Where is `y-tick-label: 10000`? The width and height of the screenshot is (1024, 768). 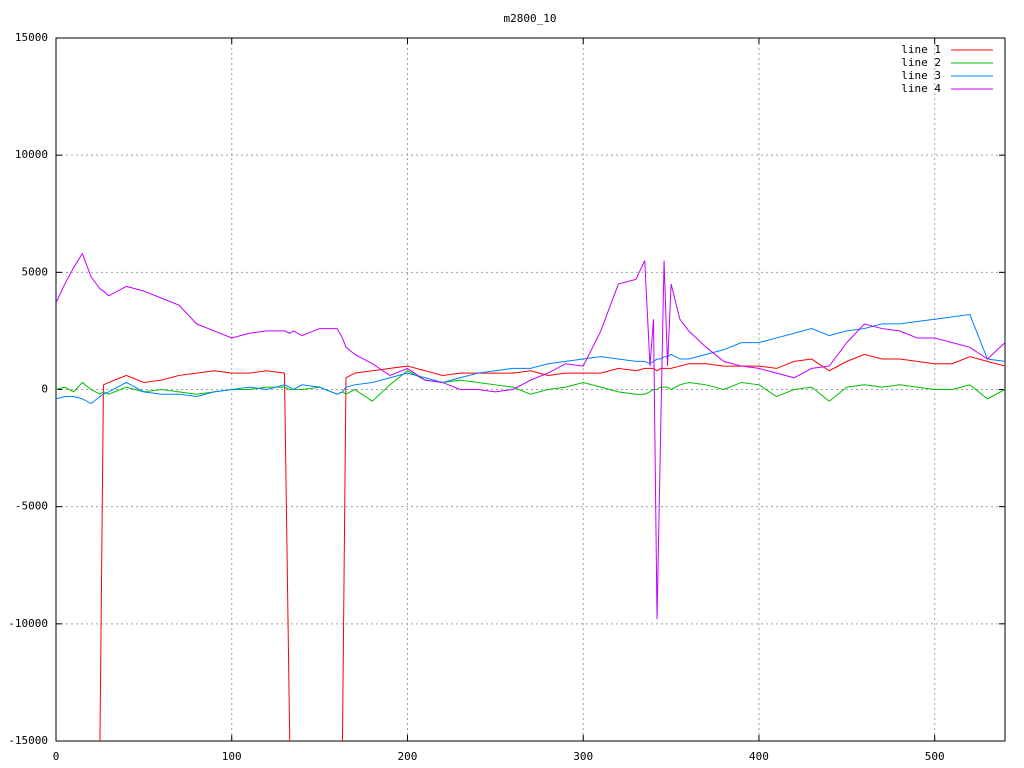
y-tick-label: 10000 is located at coordinates (31, 154).